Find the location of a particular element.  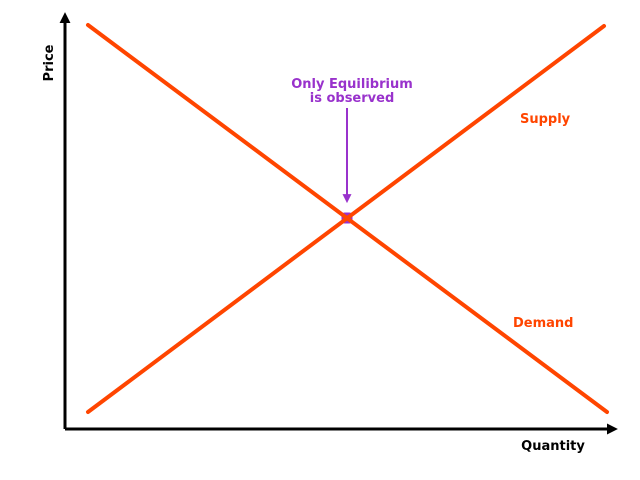

annotation-text-line1: Only Equilibrium is located at coordinates (352, 84).